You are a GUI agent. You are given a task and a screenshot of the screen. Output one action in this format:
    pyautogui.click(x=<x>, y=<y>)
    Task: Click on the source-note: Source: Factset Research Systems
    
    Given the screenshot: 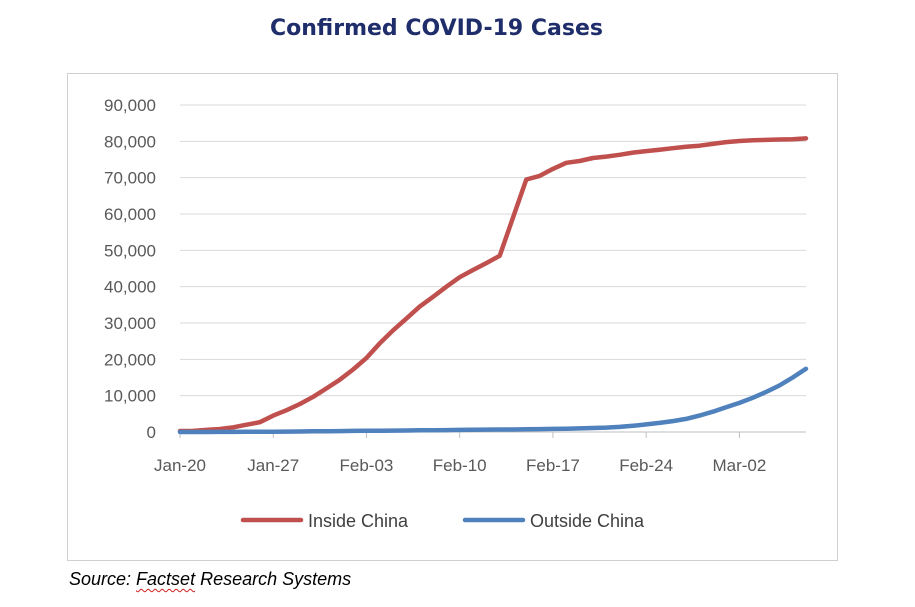 What is the action you would take?
    pyautogui.click(x=210, y=579)
    